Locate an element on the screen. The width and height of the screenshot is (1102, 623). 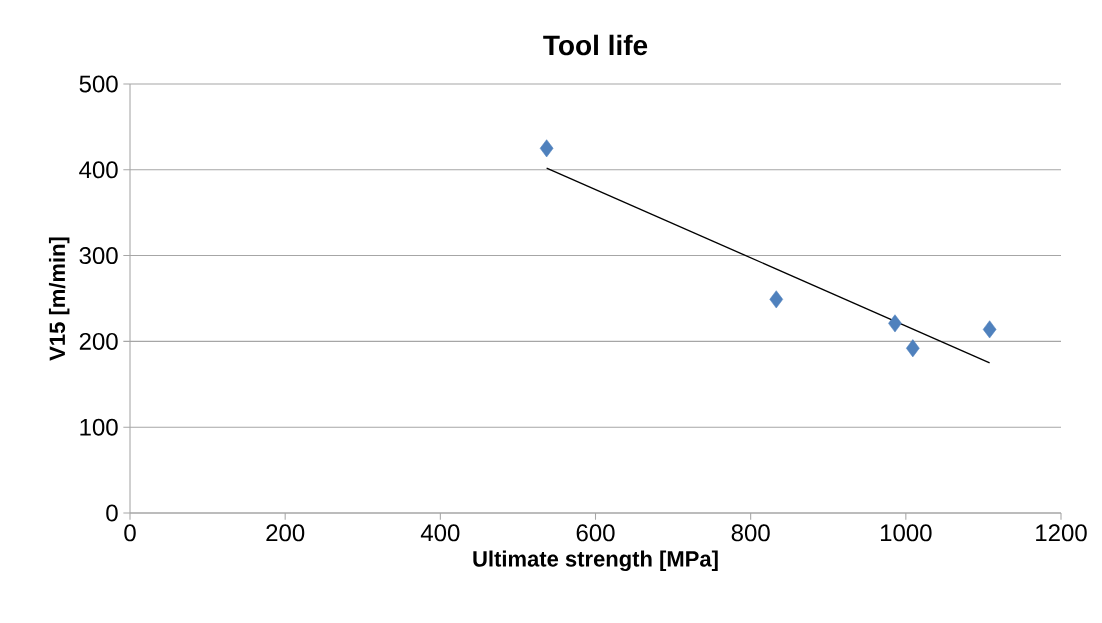
x-tick-label: 1200 is located at coordinates (1061, 533).